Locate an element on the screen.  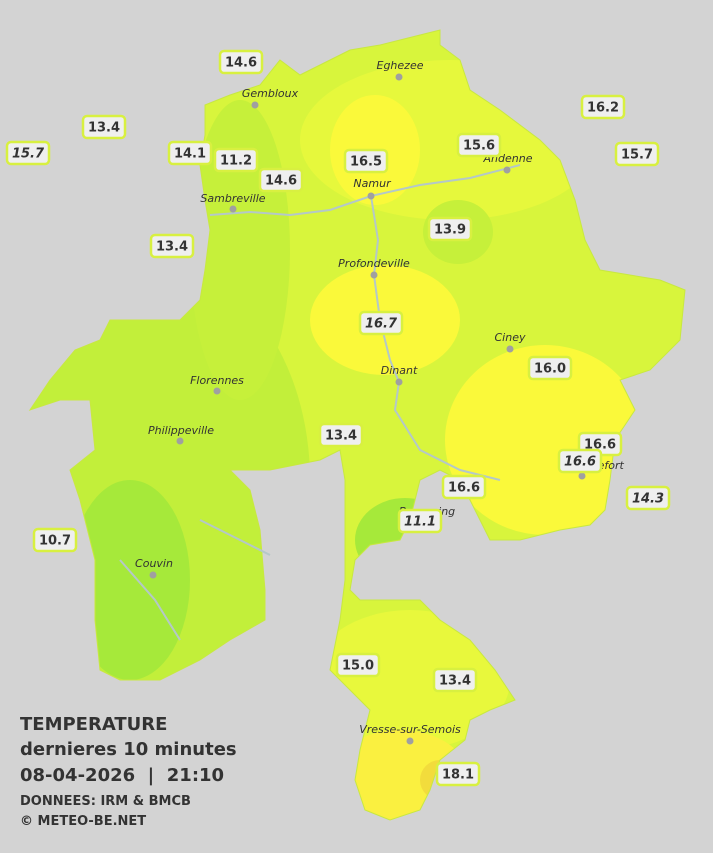
city-label: Philippeville is located at coordinates (181, 430).